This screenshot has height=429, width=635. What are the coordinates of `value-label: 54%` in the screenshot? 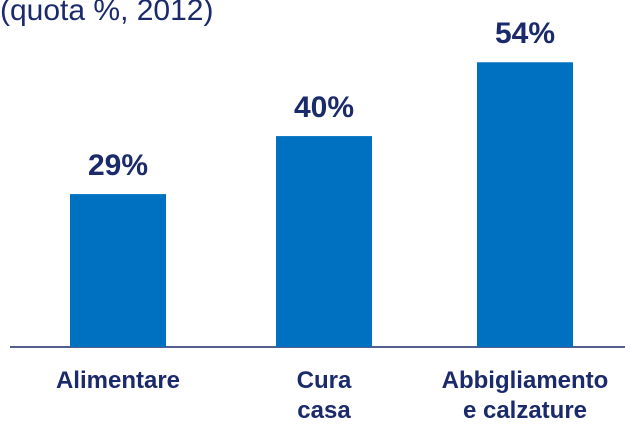 It's located at (525, 33).